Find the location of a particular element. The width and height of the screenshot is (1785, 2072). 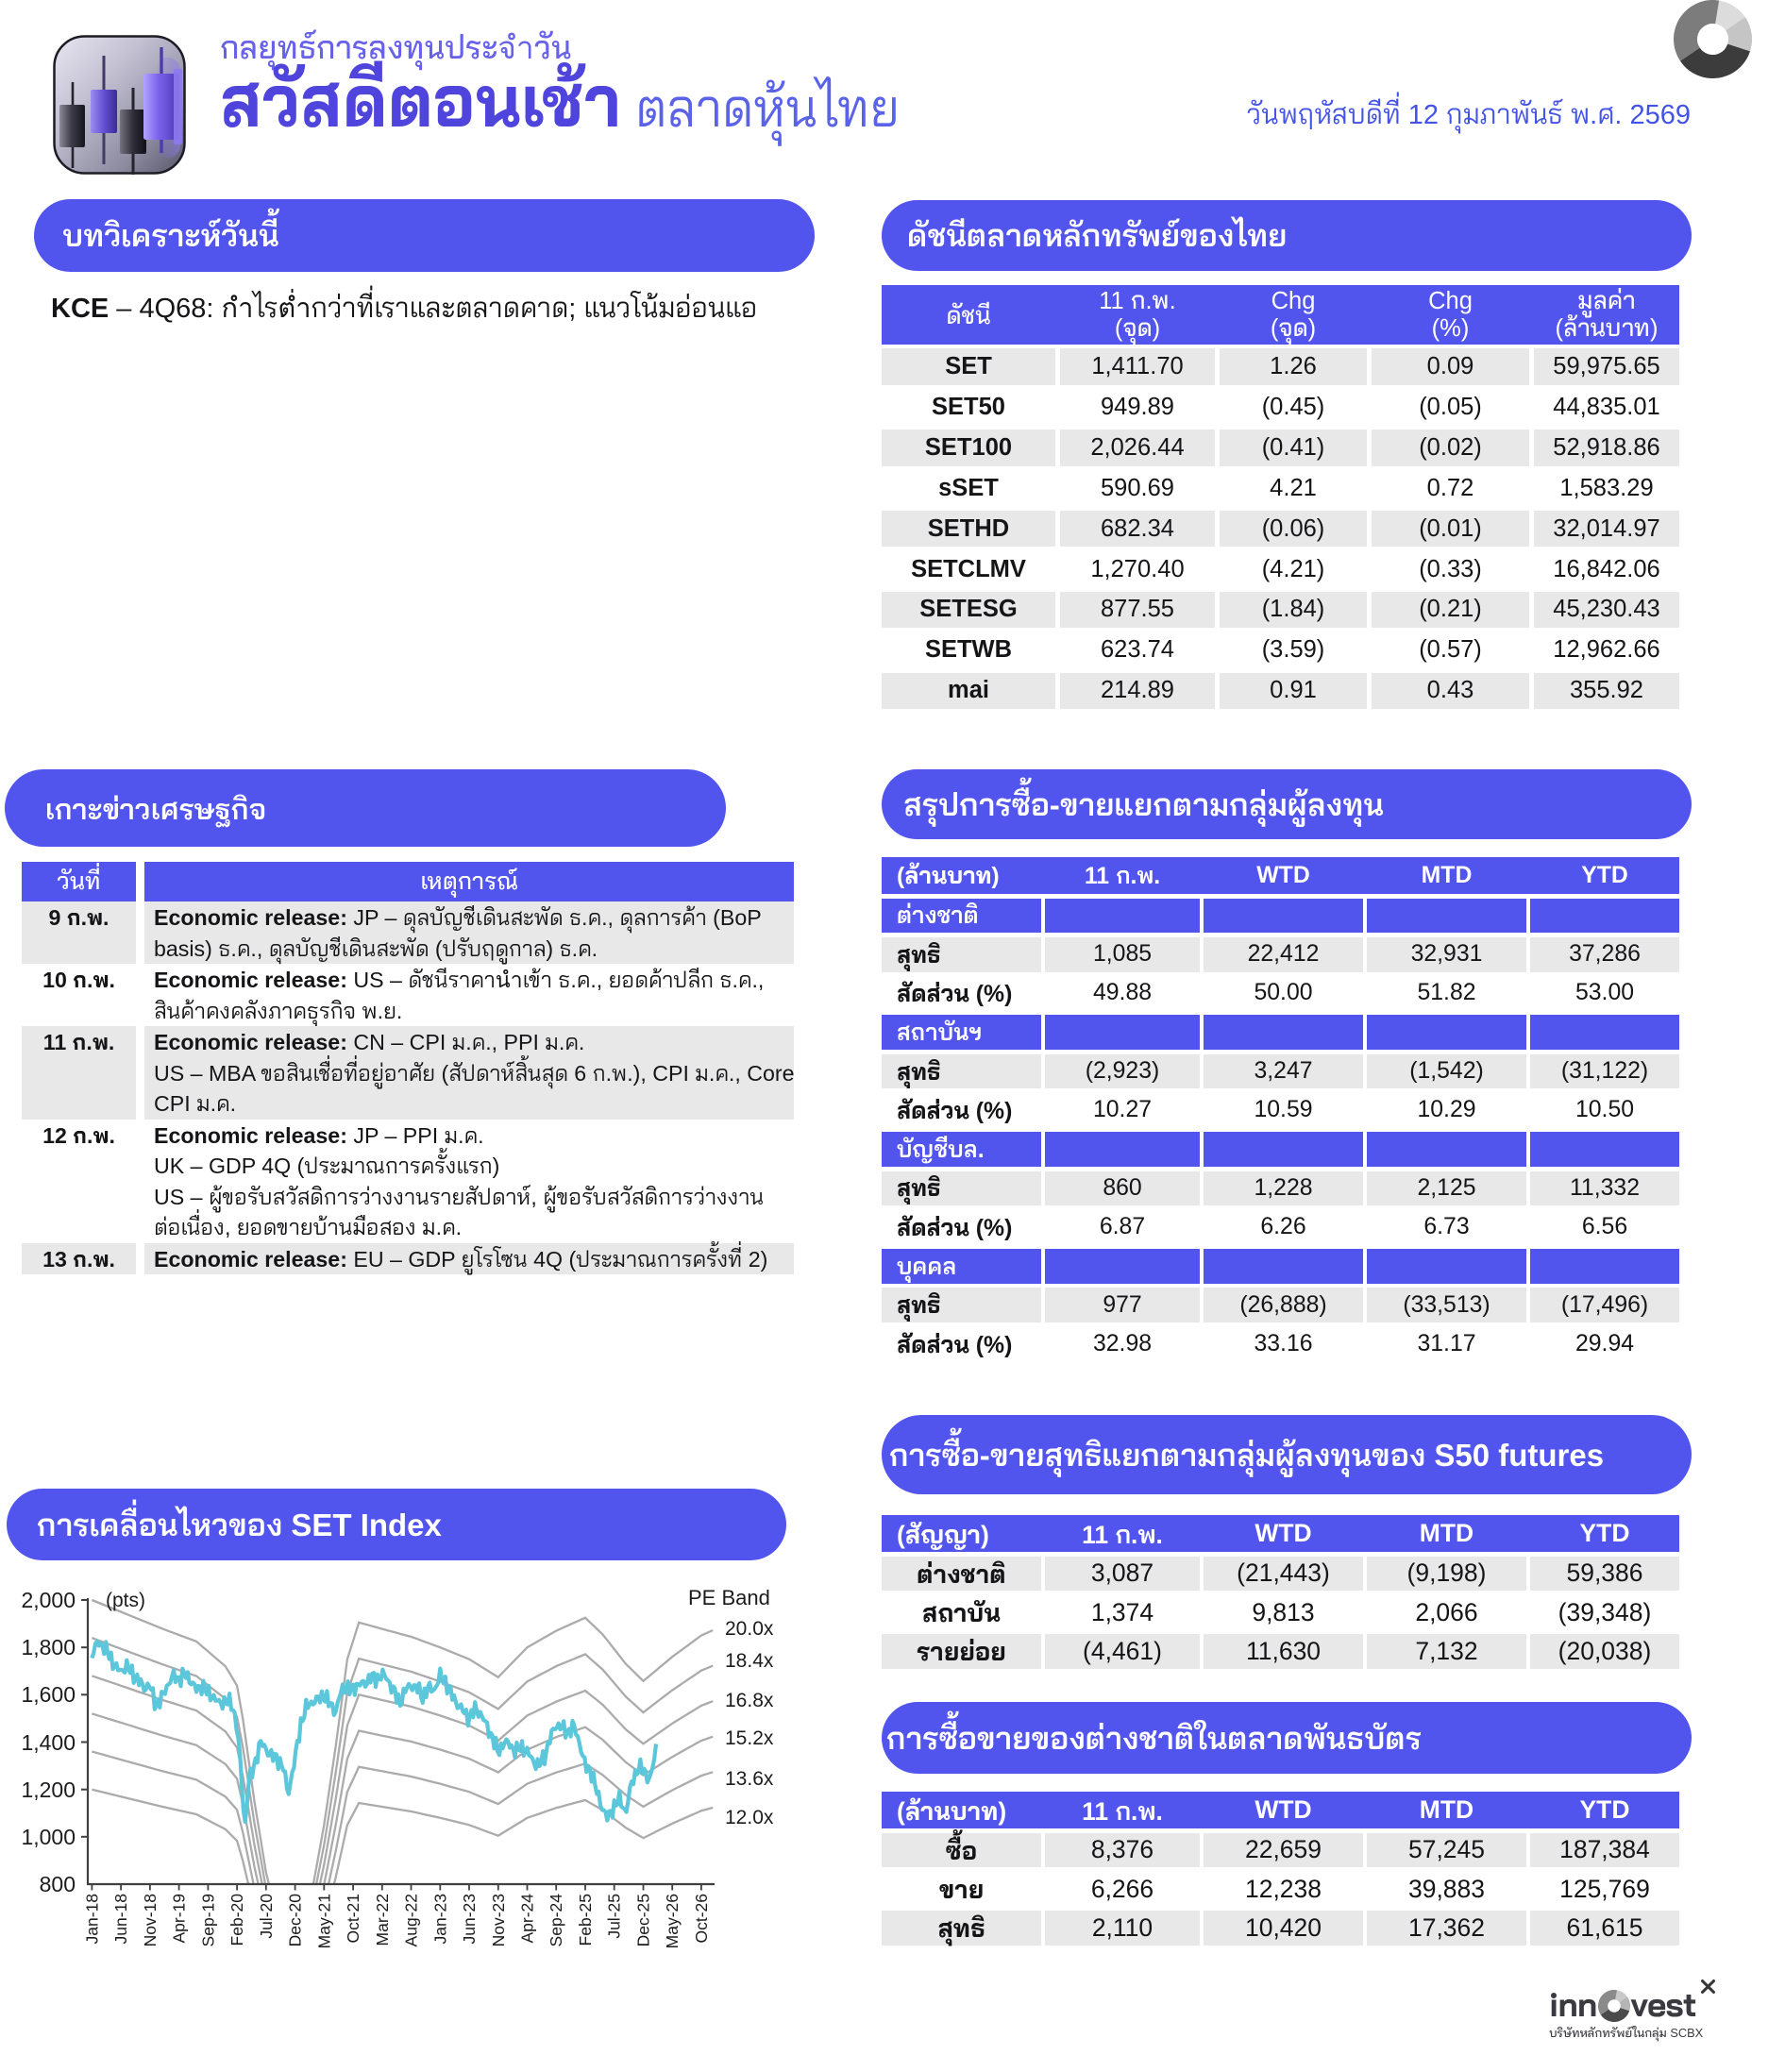

svg-text: 2,000 is located at coordinates (48, 1600).